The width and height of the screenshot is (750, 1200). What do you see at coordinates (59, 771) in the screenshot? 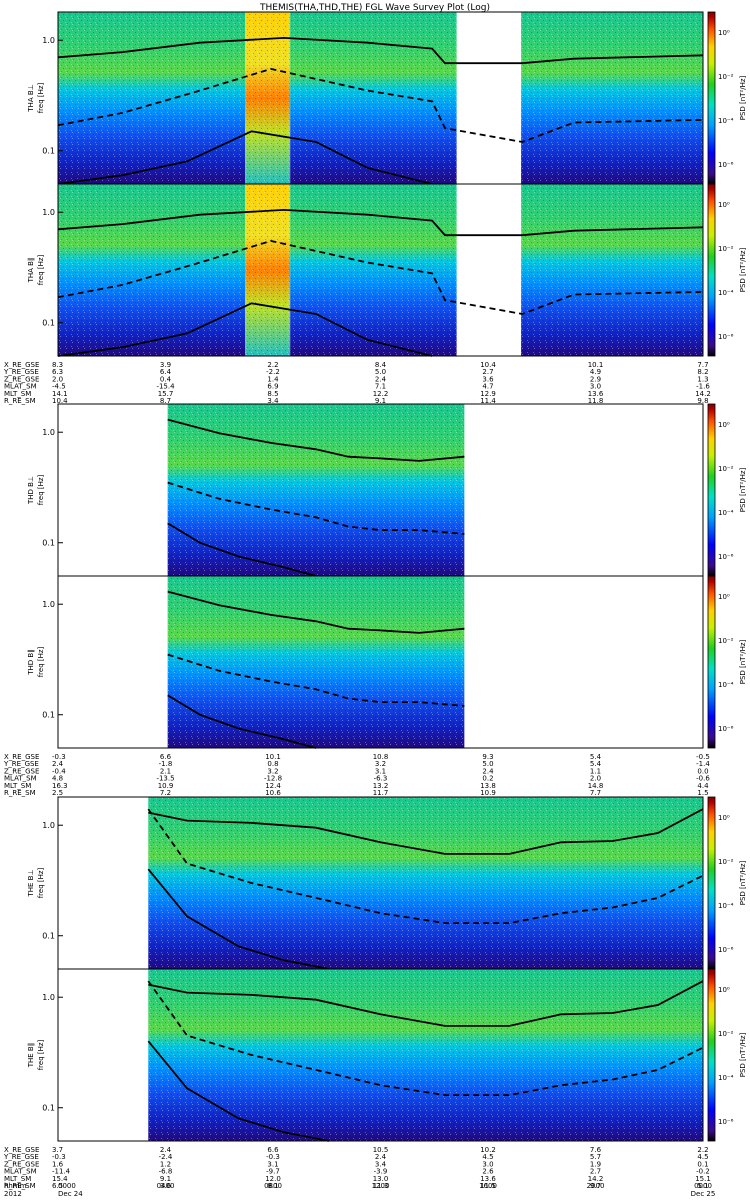
I see `ephemeris-value: -0.4` at bounding box center [59, 771].